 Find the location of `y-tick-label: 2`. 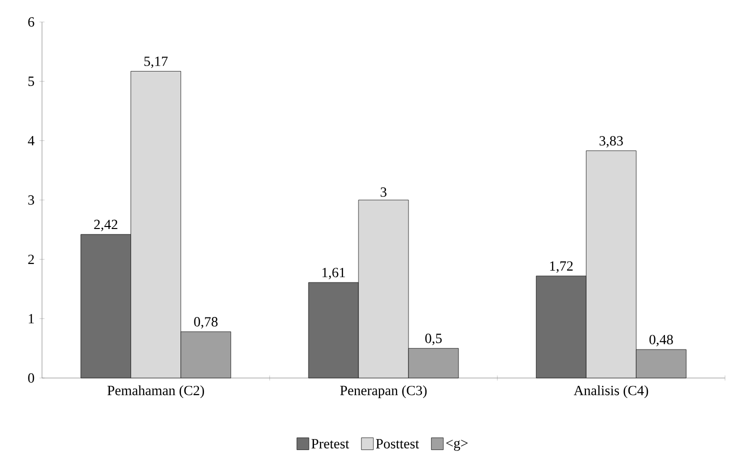

y-tick-label: 2 is located at coordinates (31, 259).